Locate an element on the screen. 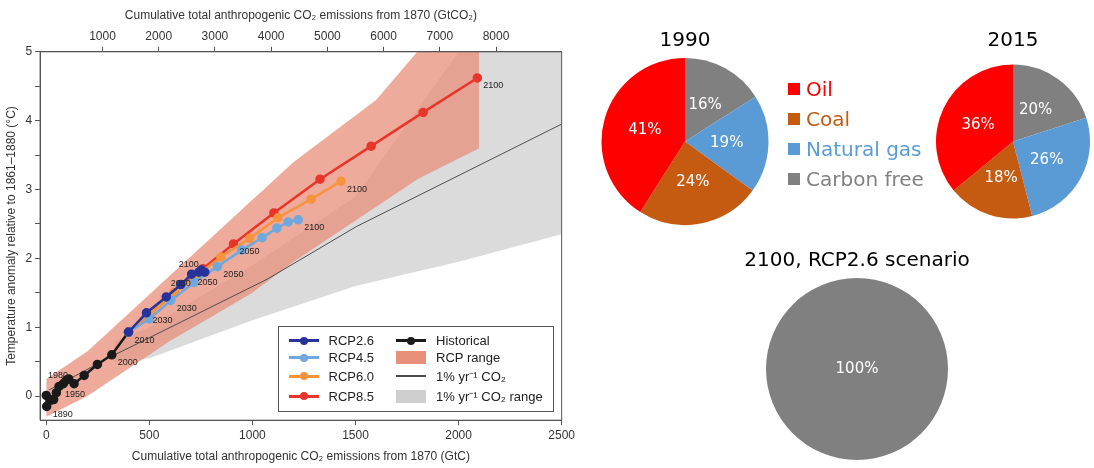 This screenshot has height=468, width=1094. x-tick-label: 1000 is located at coordinates (253, 434).